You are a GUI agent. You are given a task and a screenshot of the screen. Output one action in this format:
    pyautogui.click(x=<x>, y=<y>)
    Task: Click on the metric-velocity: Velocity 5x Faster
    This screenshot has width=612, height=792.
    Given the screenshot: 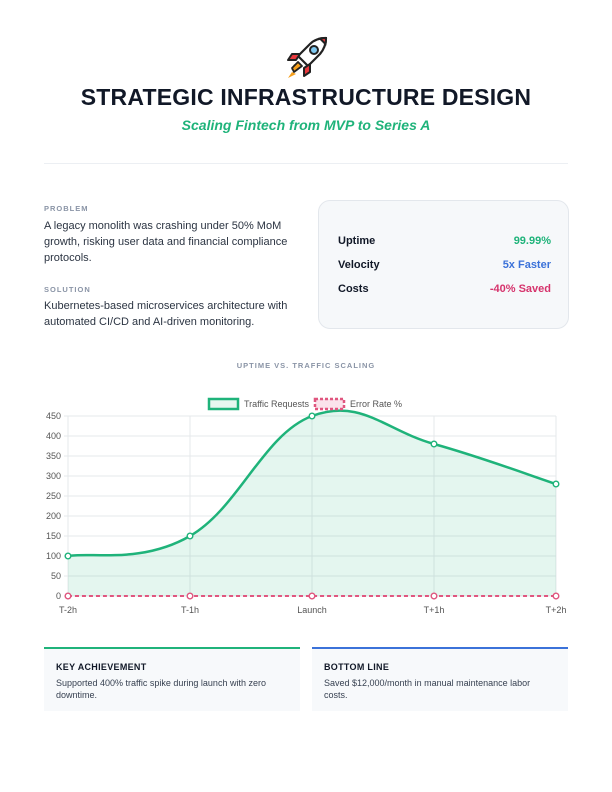 What is the action you would take?
    pyautogui.click(x=444, y=267)
    